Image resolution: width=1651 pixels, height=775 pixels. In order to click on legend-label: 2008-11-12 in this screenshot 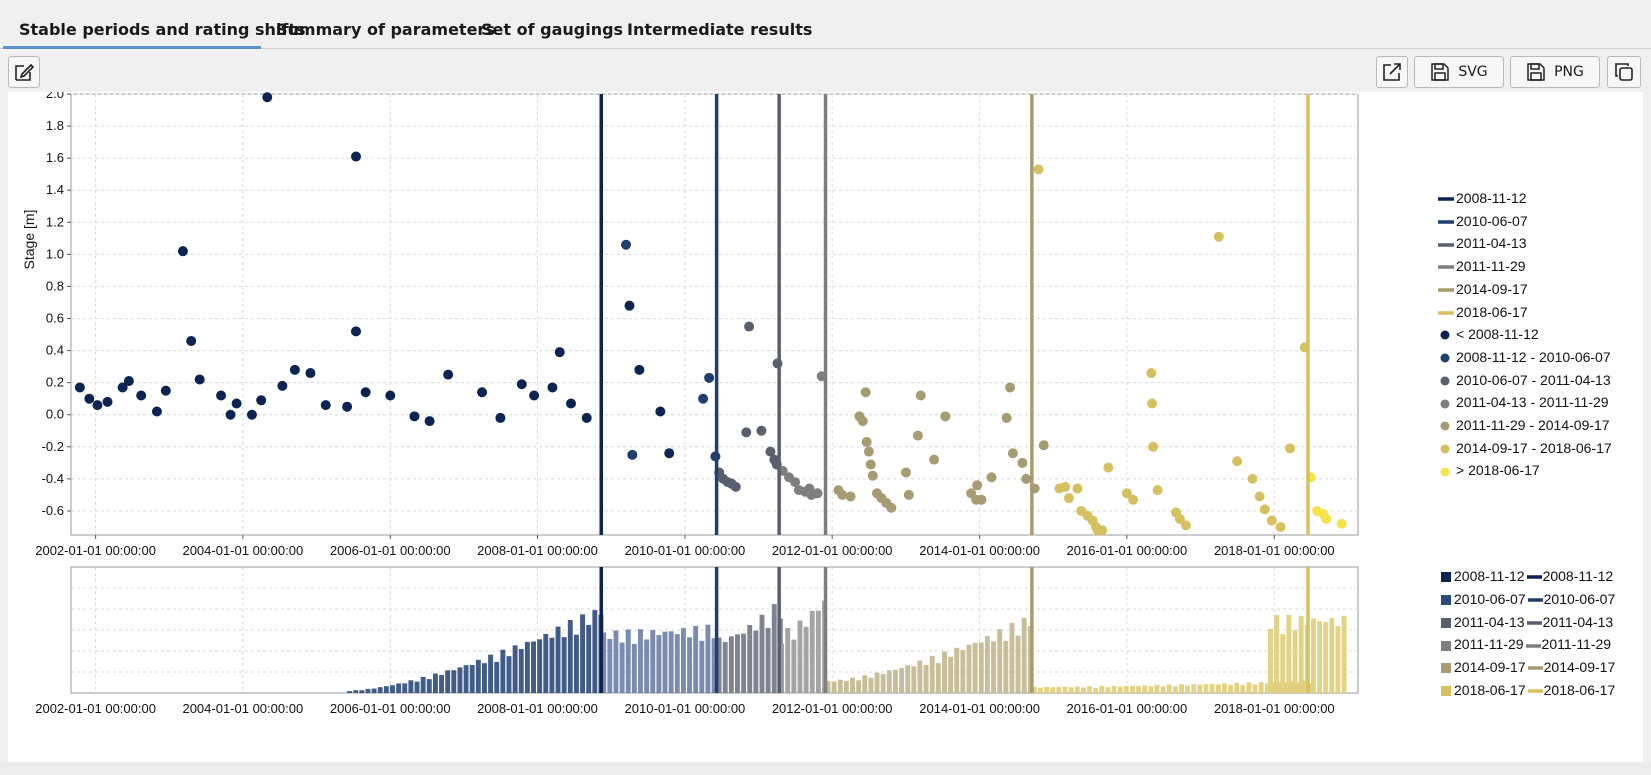, I will do `click(1491, 198)`.